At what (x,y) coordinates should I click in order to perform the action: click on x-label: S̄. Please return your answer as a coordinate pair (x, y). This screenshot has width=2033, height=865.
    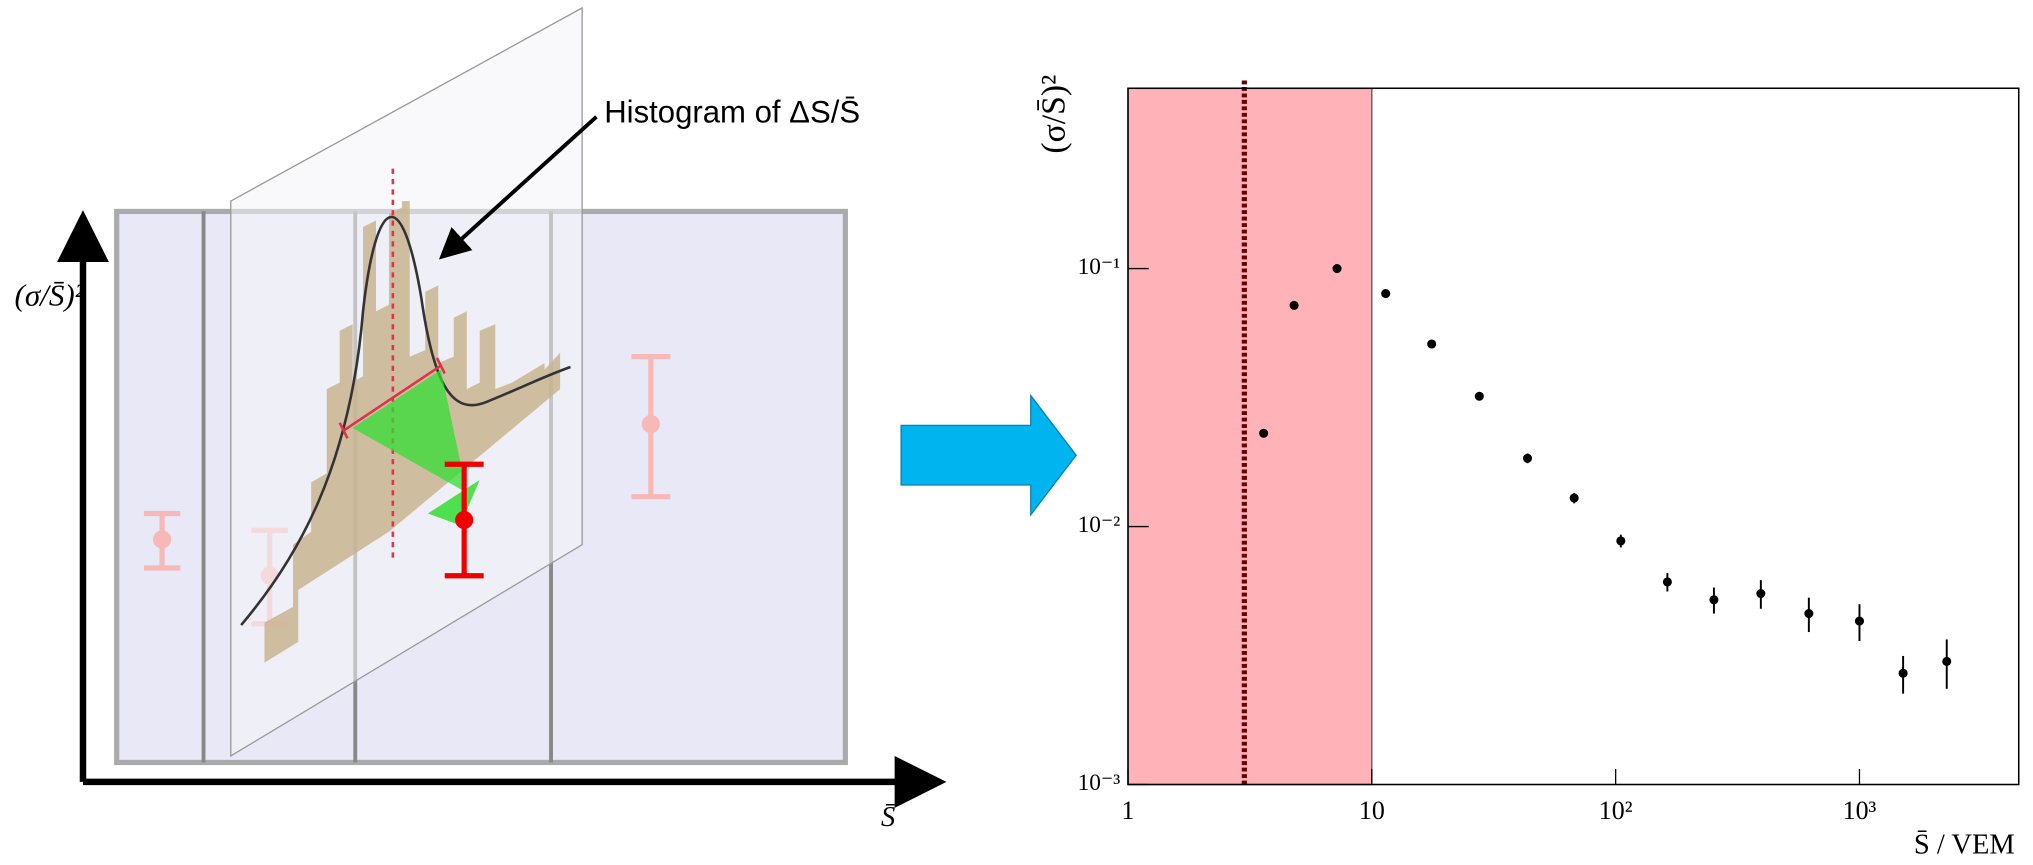
    Looking at the image, I should click on (888, 817).